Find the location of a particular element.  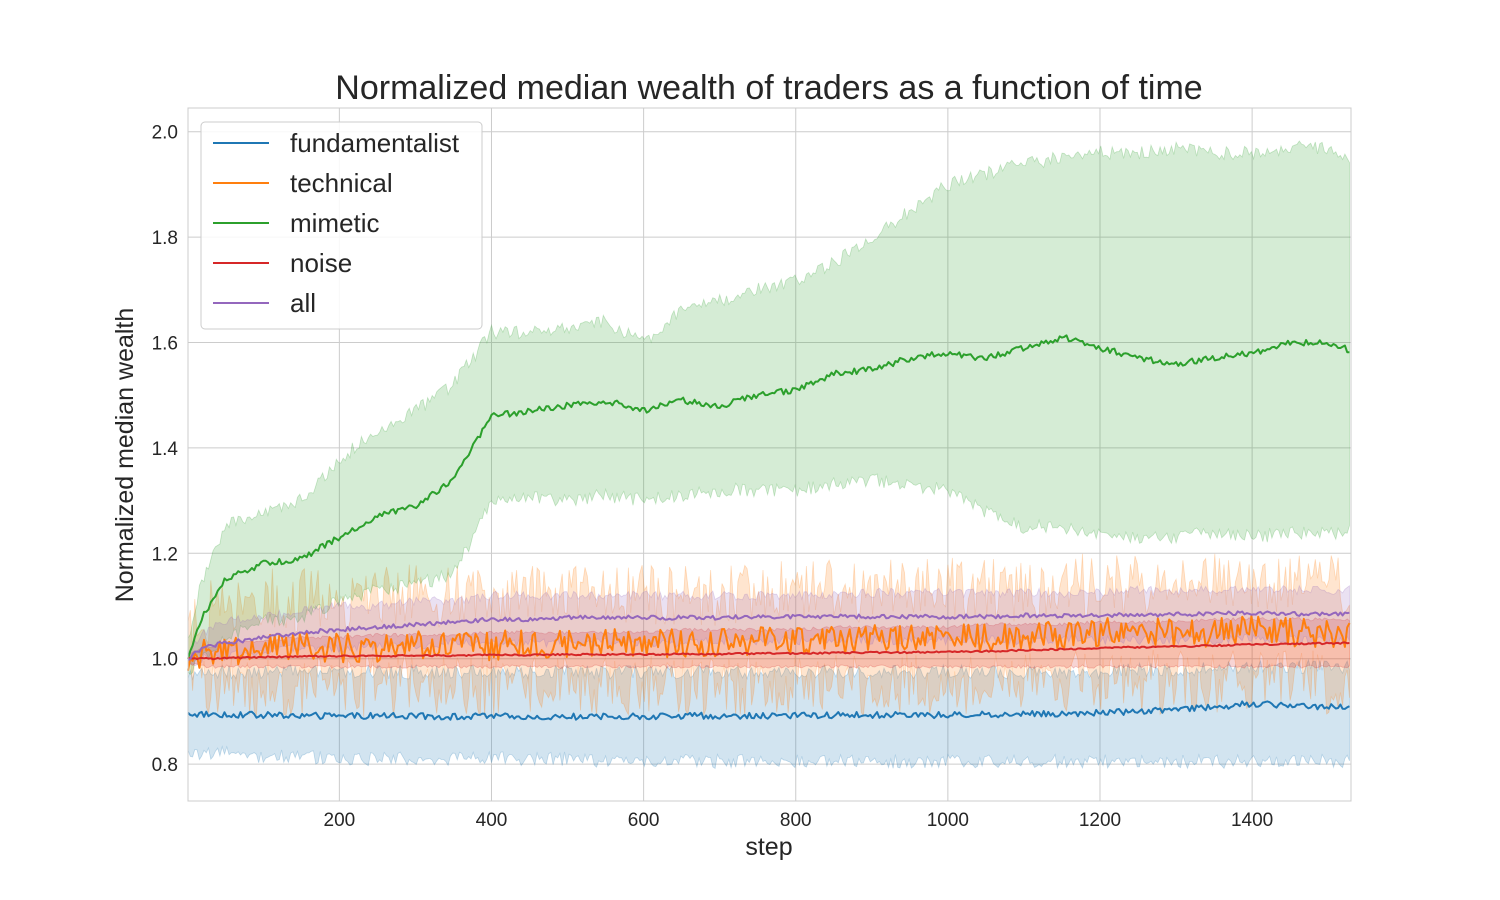

y-tick-label: 1.2 is located at coordinates (165, 554).